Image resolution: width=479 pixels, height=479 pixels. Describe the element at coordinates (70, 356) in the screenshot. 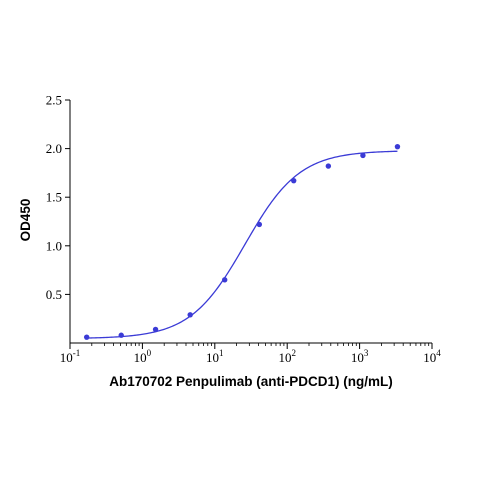

I see `x-tick-label: 10⁻¹` at that location.